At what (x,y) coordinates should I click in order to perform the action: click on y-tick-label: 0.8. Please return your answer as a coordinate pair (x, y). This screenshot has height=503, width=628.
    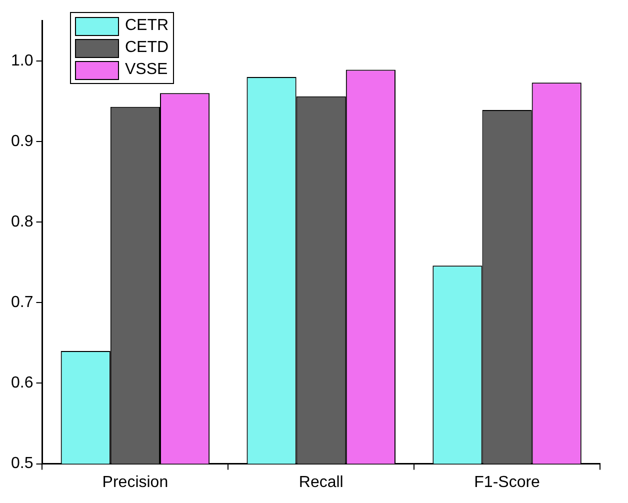
    Looking at the image, I should click on (22, 221).